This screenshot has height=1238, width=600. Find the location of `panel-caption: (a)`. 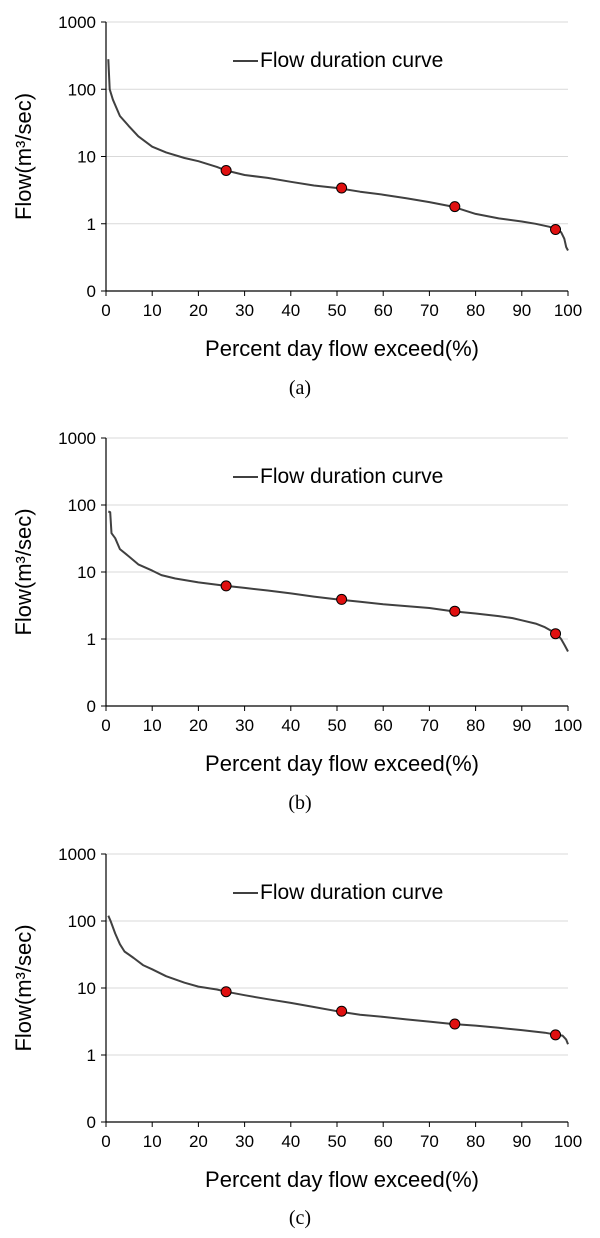

panel-caption: (a) is located at coordinates (300, 388).